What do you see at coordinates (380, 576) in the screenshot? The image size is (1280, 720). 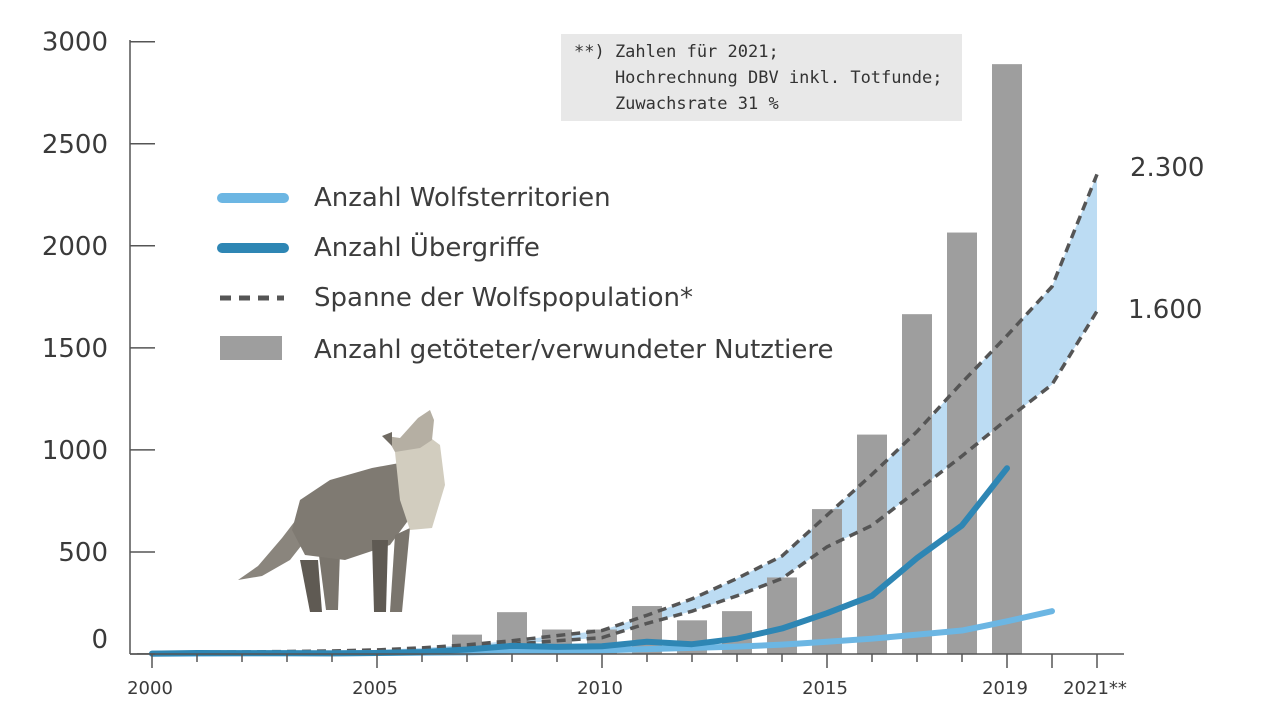 I see `wolf-front-leg-back` at bounding box center [380, 576].